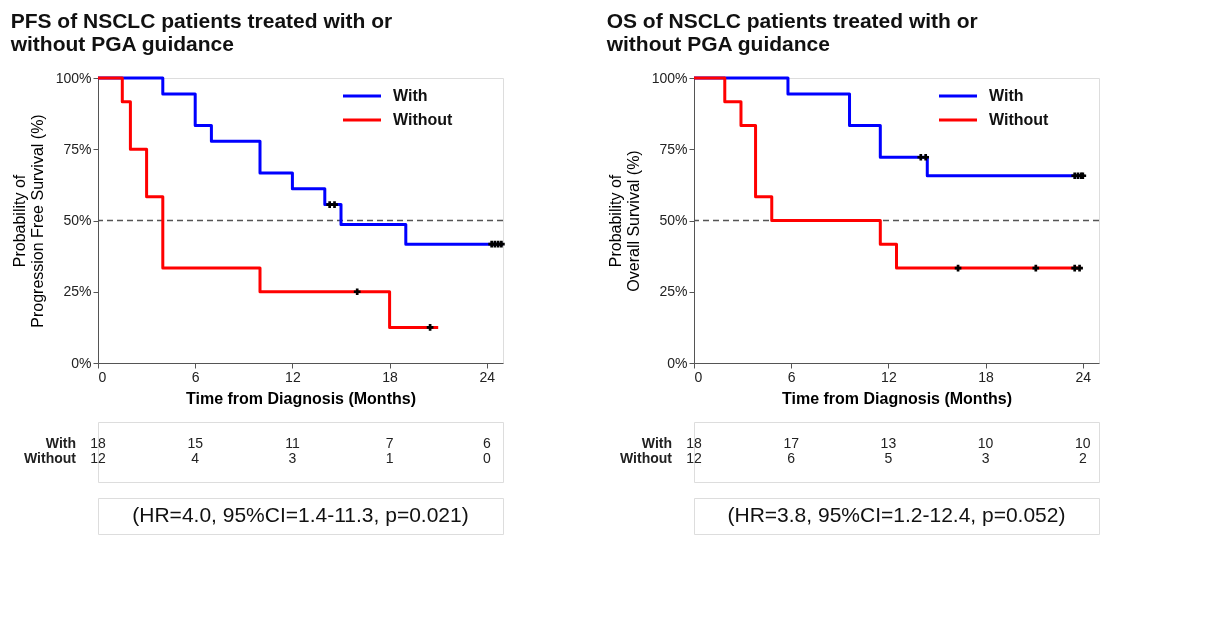  I want to click on y-axis-title: Probability of Overall Survival (%), so click(624, 221).